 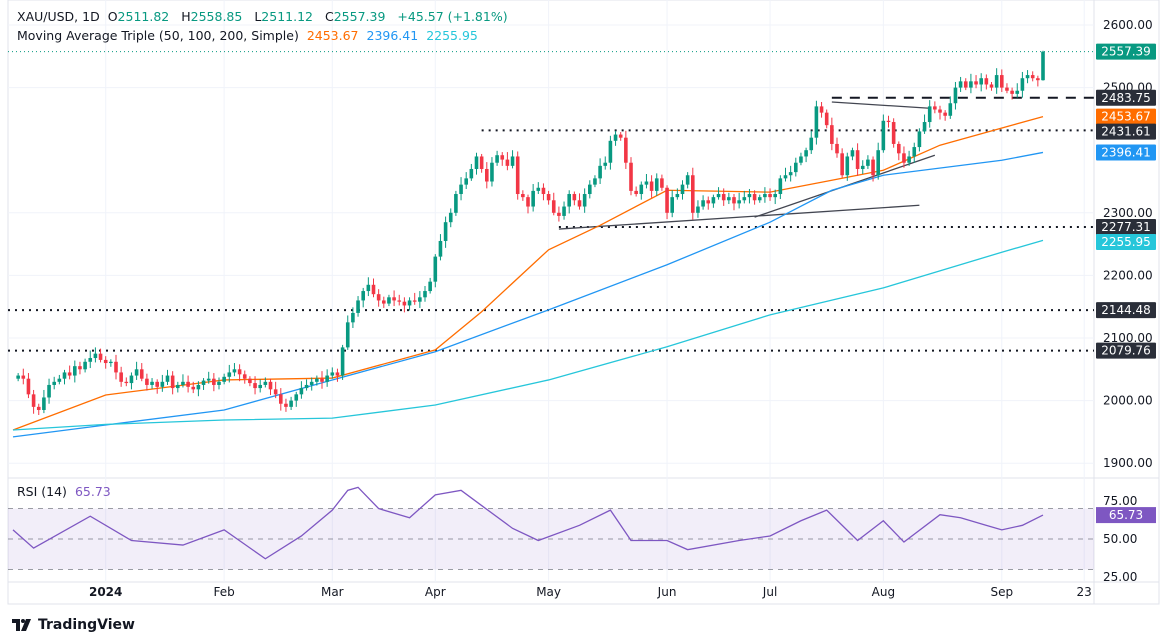 I want to click on tradingview-logo: TradingView, so click(x=73, y=625).